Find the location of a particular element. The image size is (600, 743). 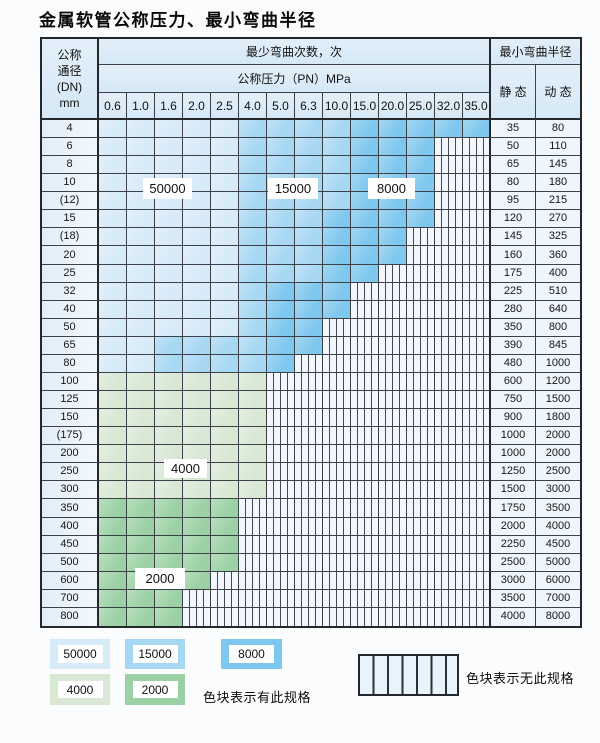

static-value-cell: 4000 is located at coordinates (513, 616).